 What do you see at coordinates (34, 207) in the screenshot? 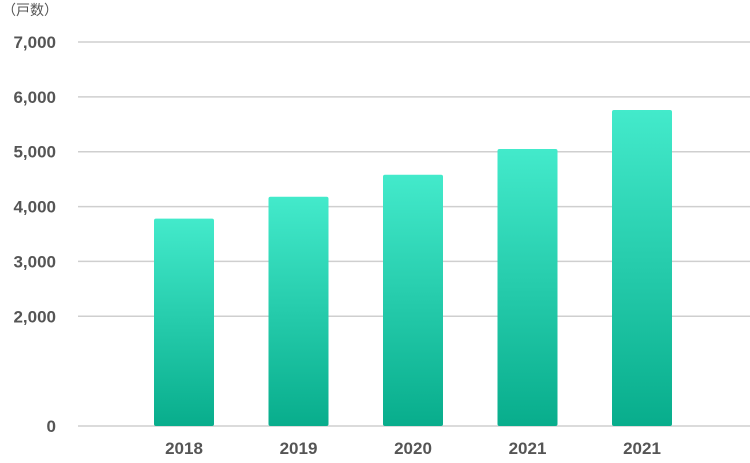
I see `y-tick-label: 4,000` at bounding box center [34, 207].